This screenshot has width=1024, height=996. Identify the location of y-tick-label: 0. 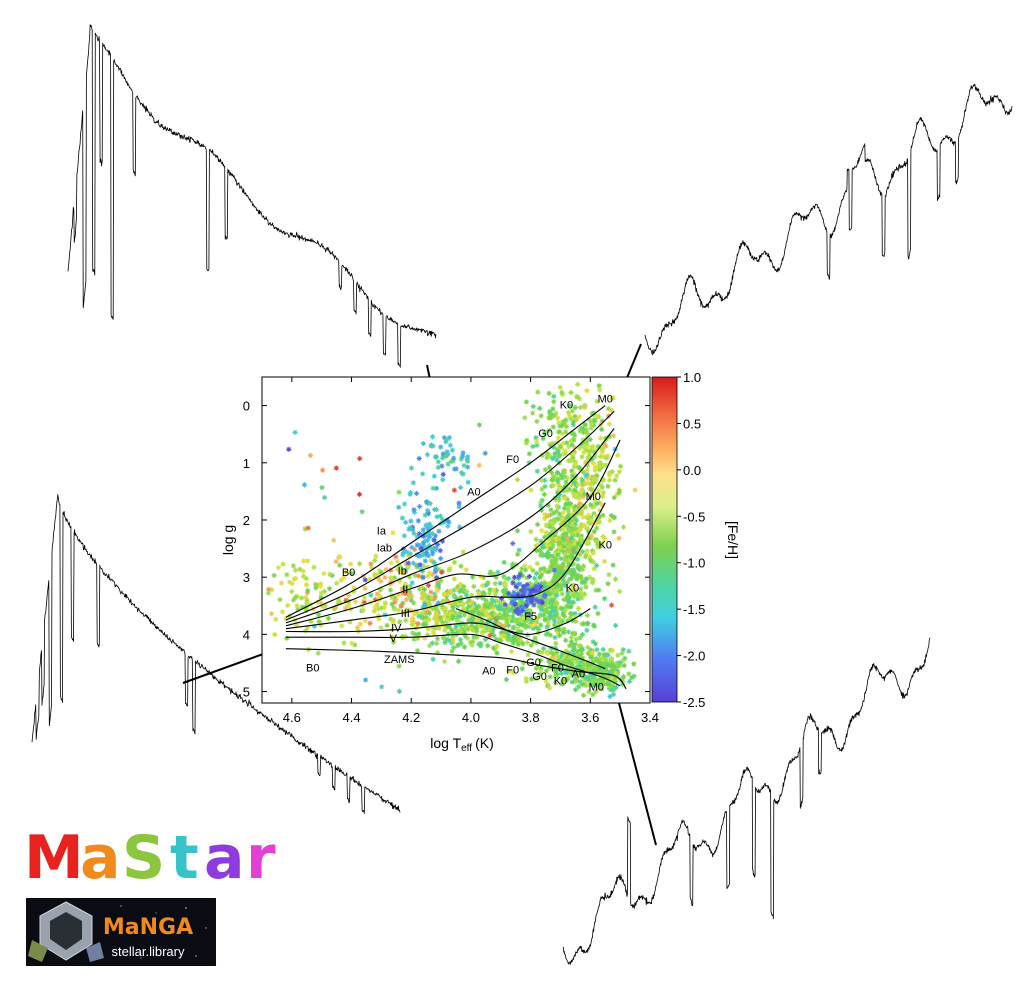
(246, 406).